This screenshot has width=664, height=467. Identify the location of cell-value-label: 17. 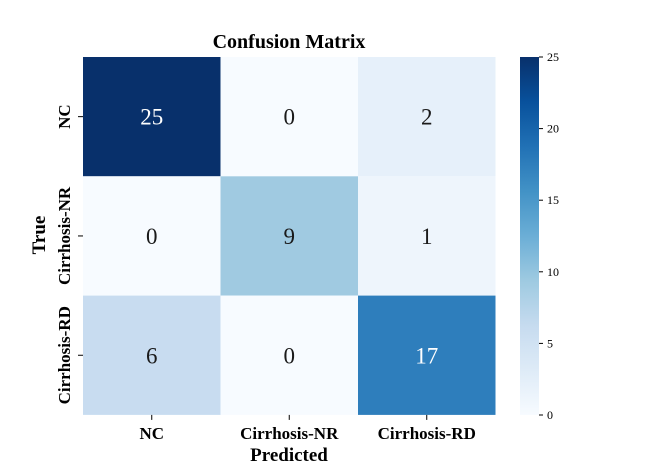
(426, 355).